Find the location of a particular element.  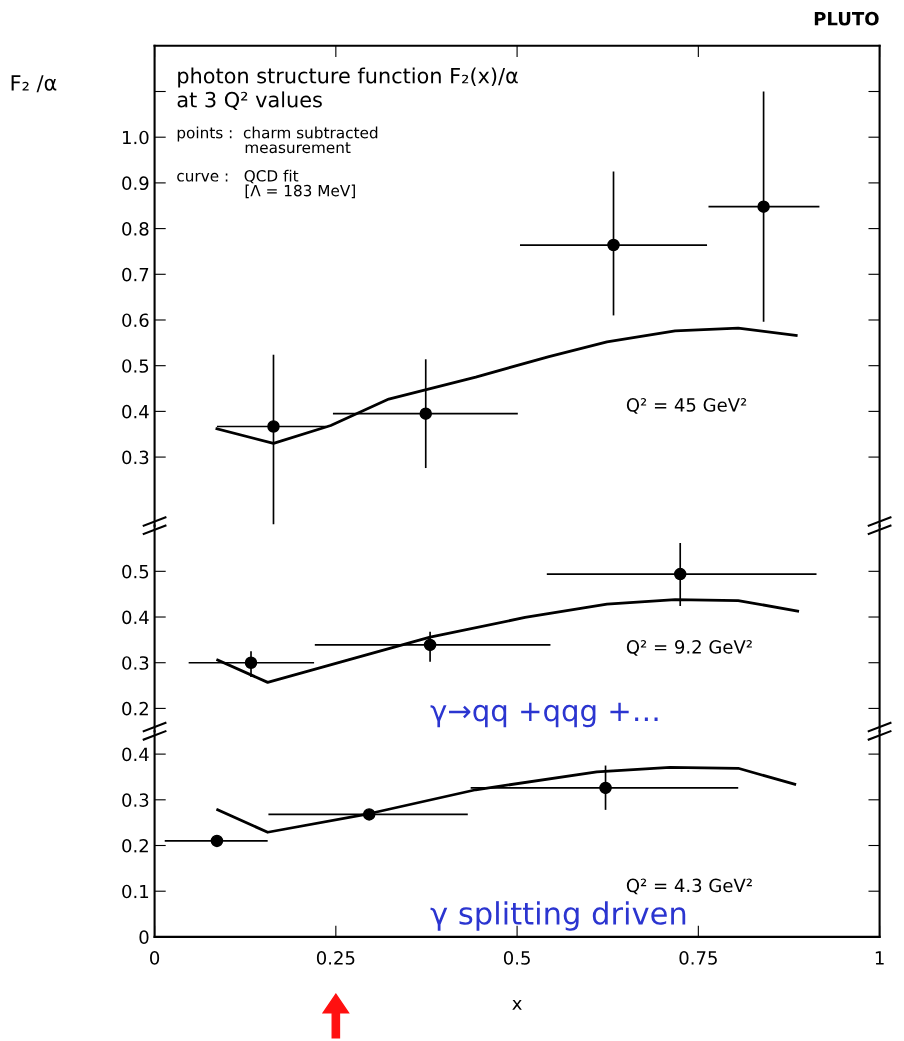

annotation: γ splitting driven is located at coordinates (558, 916).